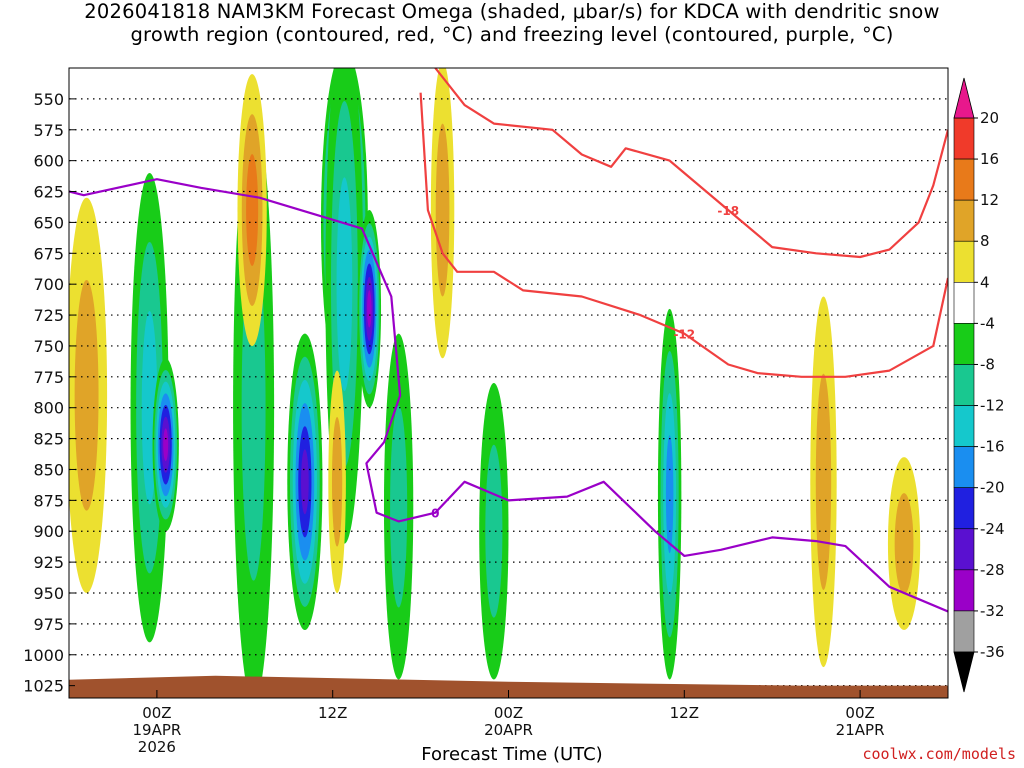 The width and height of the screenshot is (1024, 768). What do you see at coordinates (987, 323) in the screenshot?
I see `colorbar-label-5: -4` at bounding box center [987, 323].